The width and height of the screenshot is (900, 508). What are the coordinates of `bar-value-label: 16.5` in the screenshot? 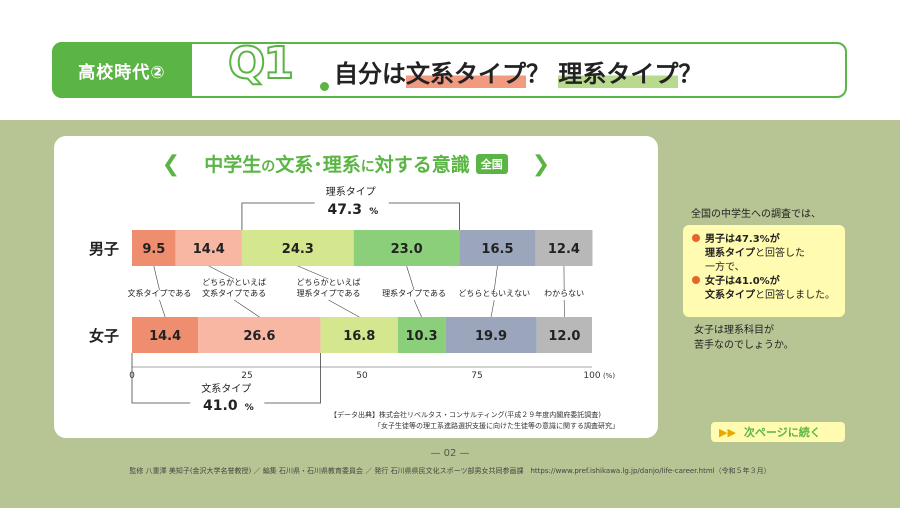 It's located at (497, 249).